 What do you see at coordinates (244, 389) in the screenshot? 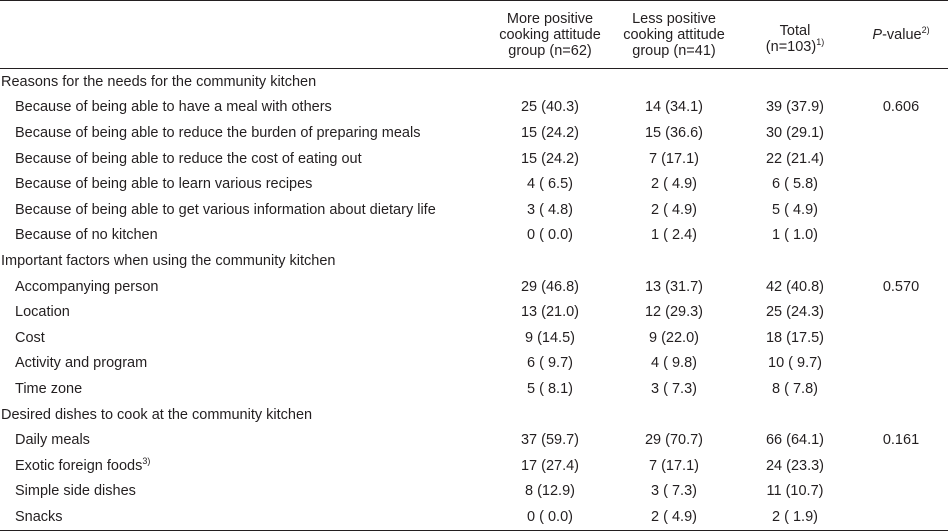
I see `row-label: Time zone` at bounding box center [244, 389].